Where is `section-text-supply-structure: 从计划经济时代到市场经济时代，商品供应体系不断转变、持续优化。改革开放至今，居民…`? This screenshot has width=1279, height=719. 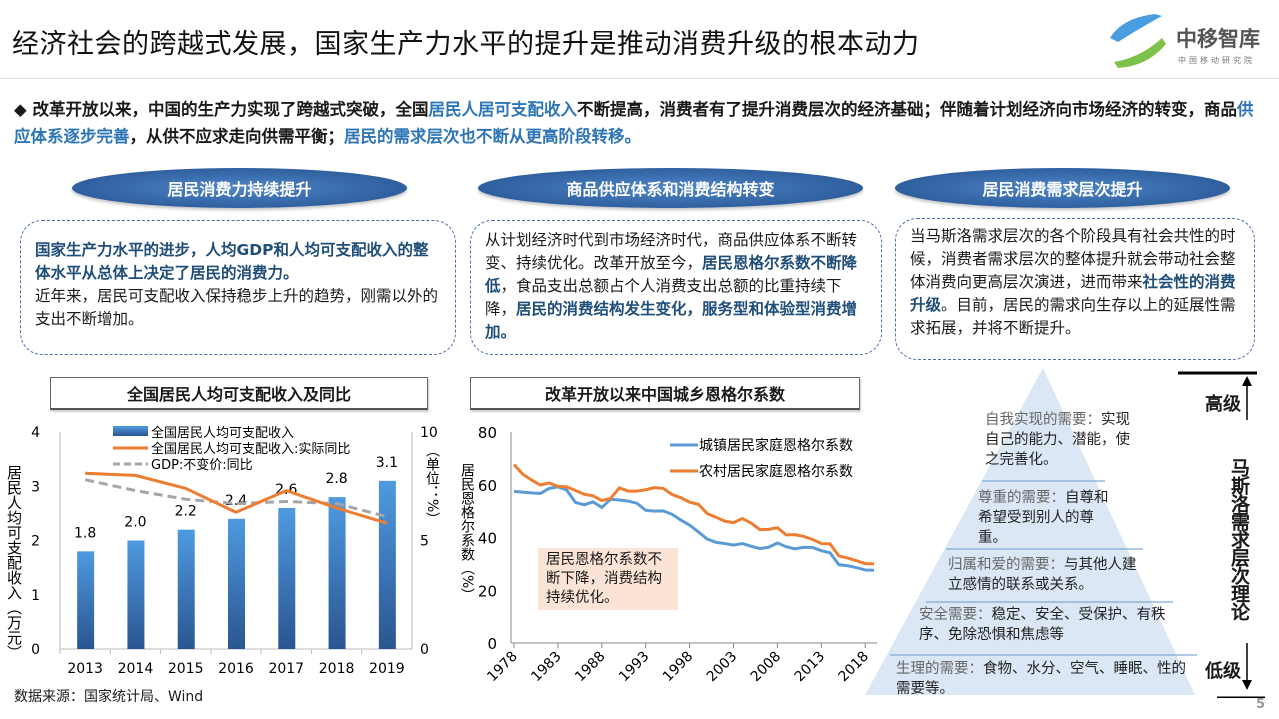
section-text-supply-structure: 从计划经济时代到市场经济时代，商品供应体系不断转变、持续优化。改革开放至今，居民… is located at coordinates (676, 287).